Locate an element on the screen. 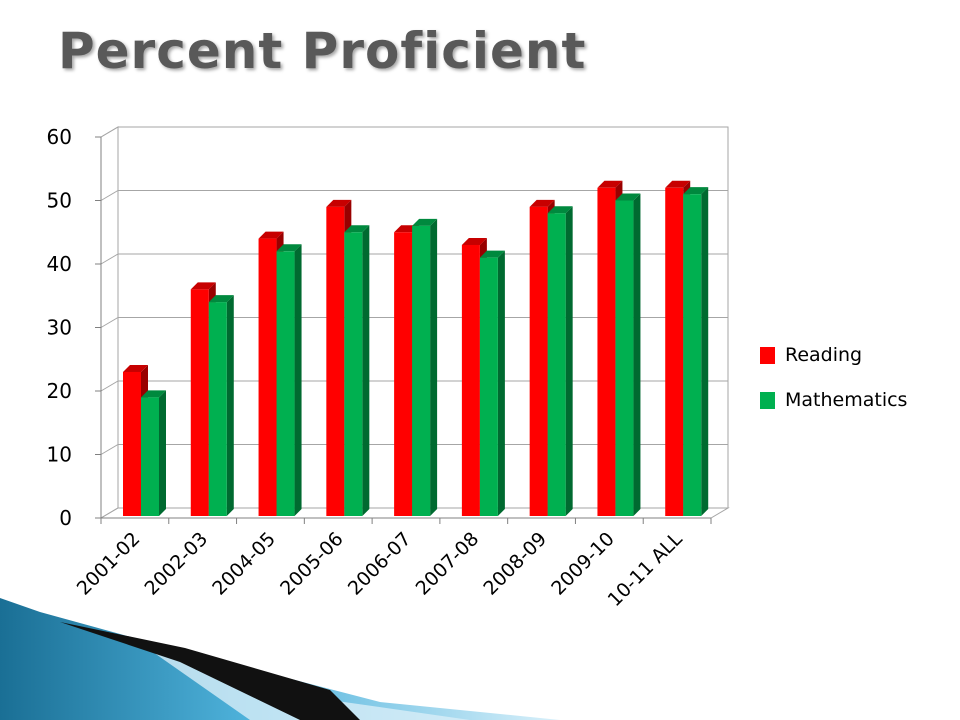 The image size is (960, 720). y-tick-label: 10 is located at coordinates (59, 455).